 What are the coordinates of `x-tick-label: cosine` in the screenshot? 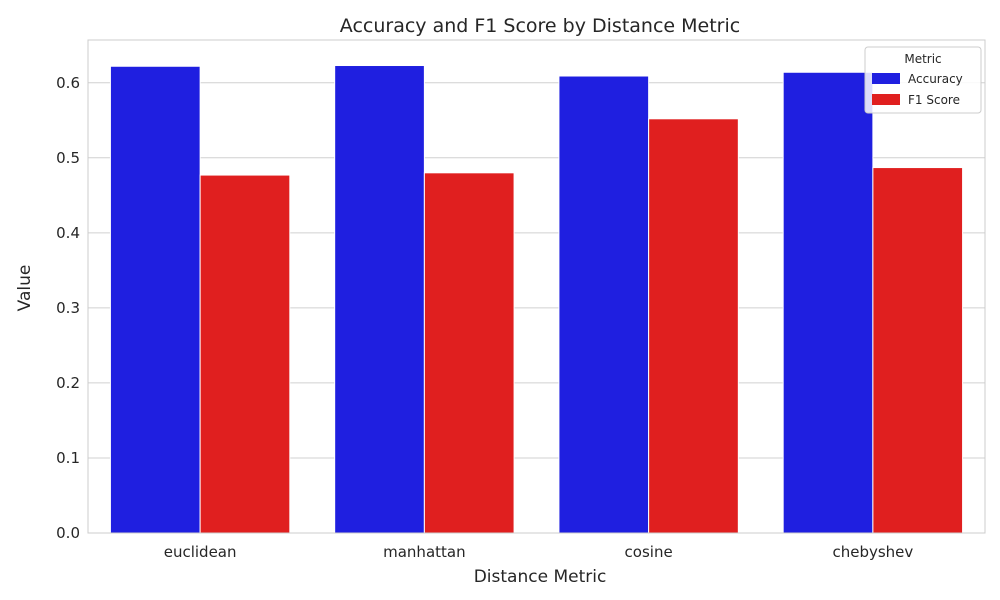 It's located at (649, 552).